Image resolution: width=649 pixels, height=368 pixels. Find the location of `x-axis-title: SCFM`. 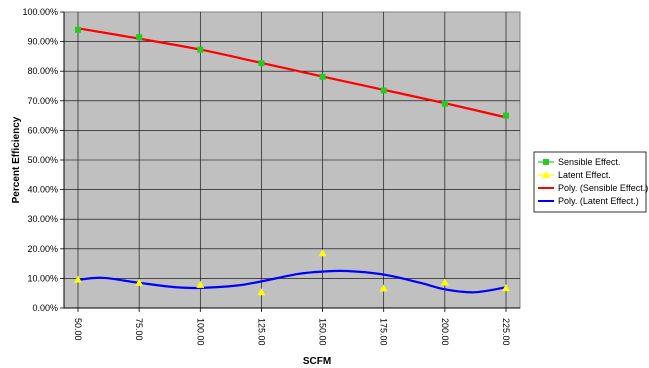

x-axis-title: SCFM is located at coordinates (317, 361).